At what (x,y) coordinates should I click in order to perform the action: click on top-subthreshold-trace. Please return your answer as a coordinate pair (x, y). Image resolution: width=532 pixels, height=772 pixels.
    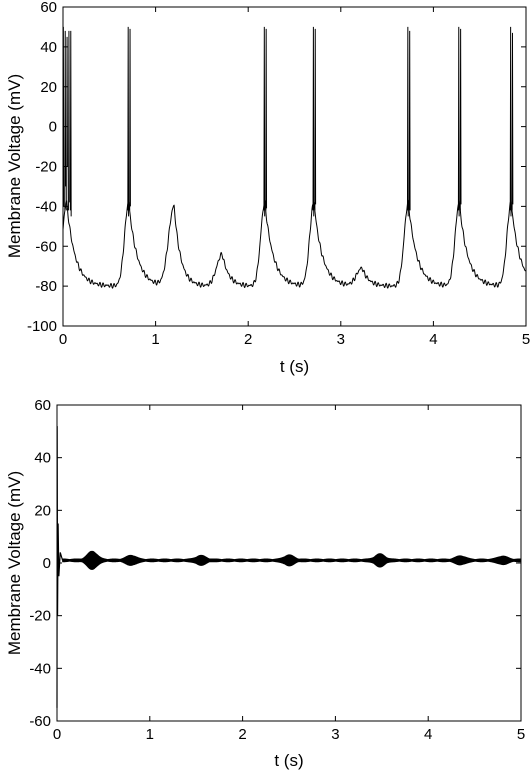
    Looking at the image, I should click on (294, 244).